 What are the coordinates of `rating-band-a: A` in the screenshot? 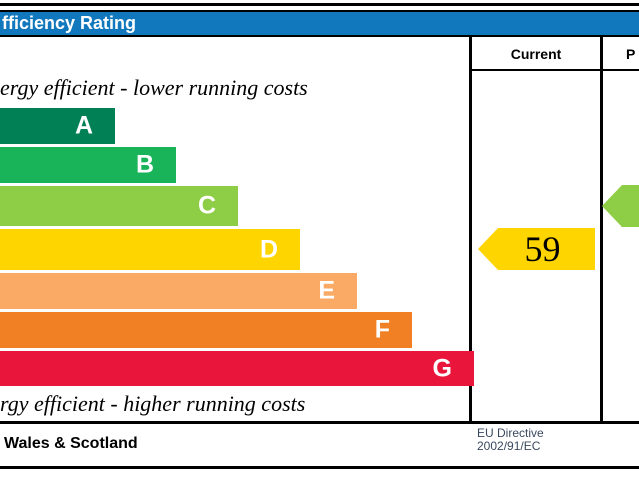 It's located at (57, 126).